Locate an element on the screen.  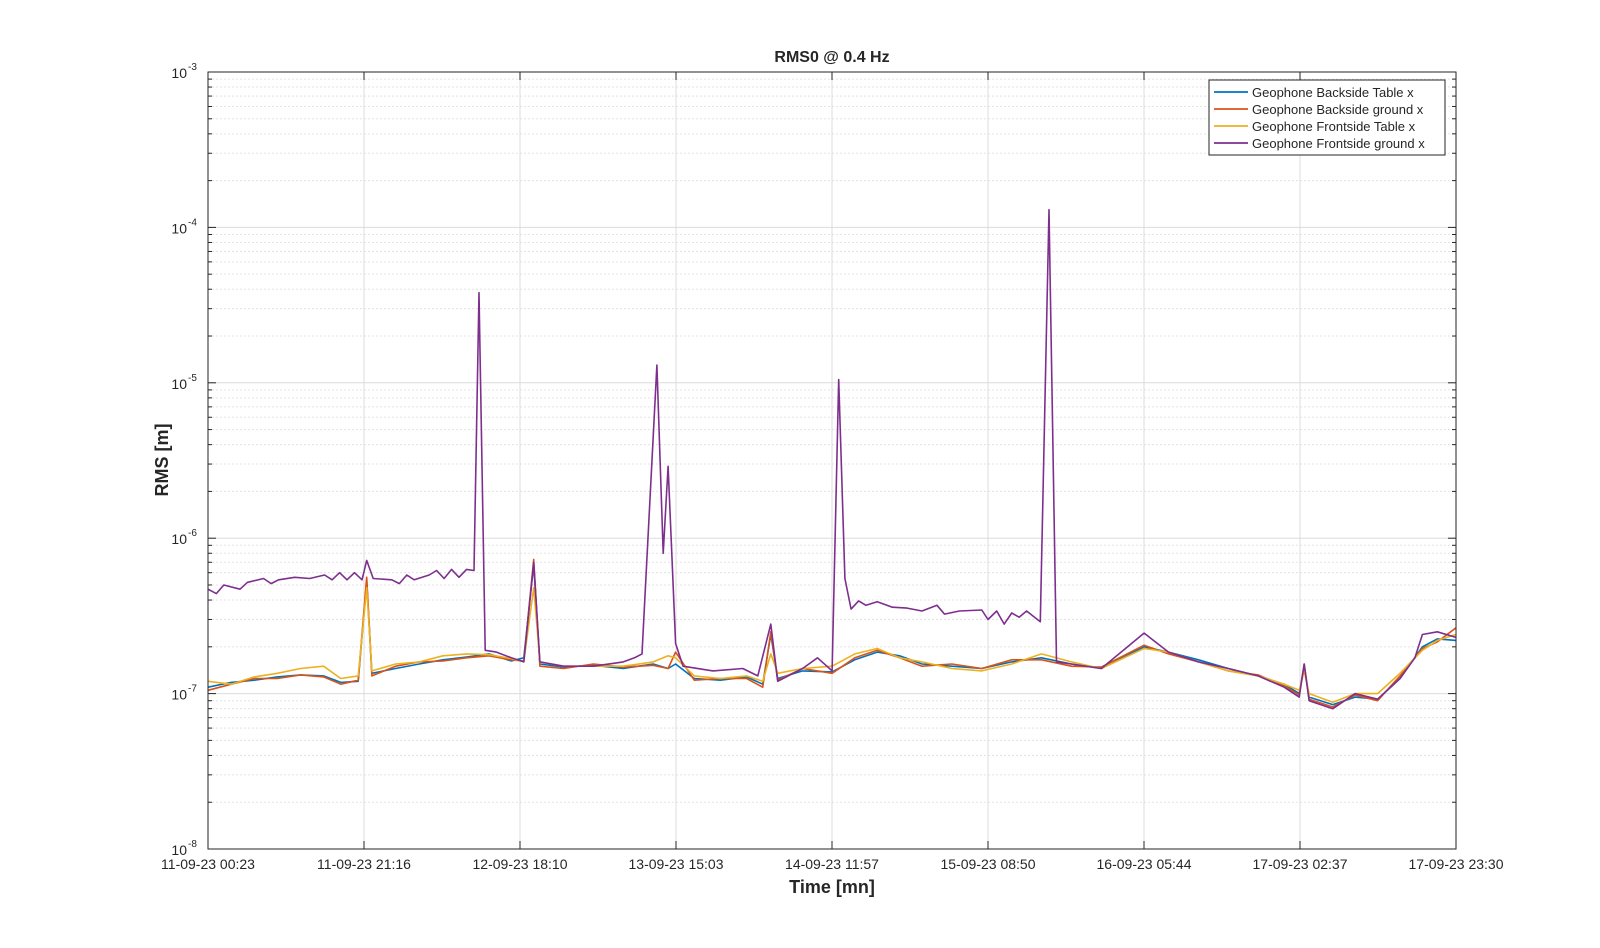
y-tick-exponent: -6 is located at coordinates (192, 533).